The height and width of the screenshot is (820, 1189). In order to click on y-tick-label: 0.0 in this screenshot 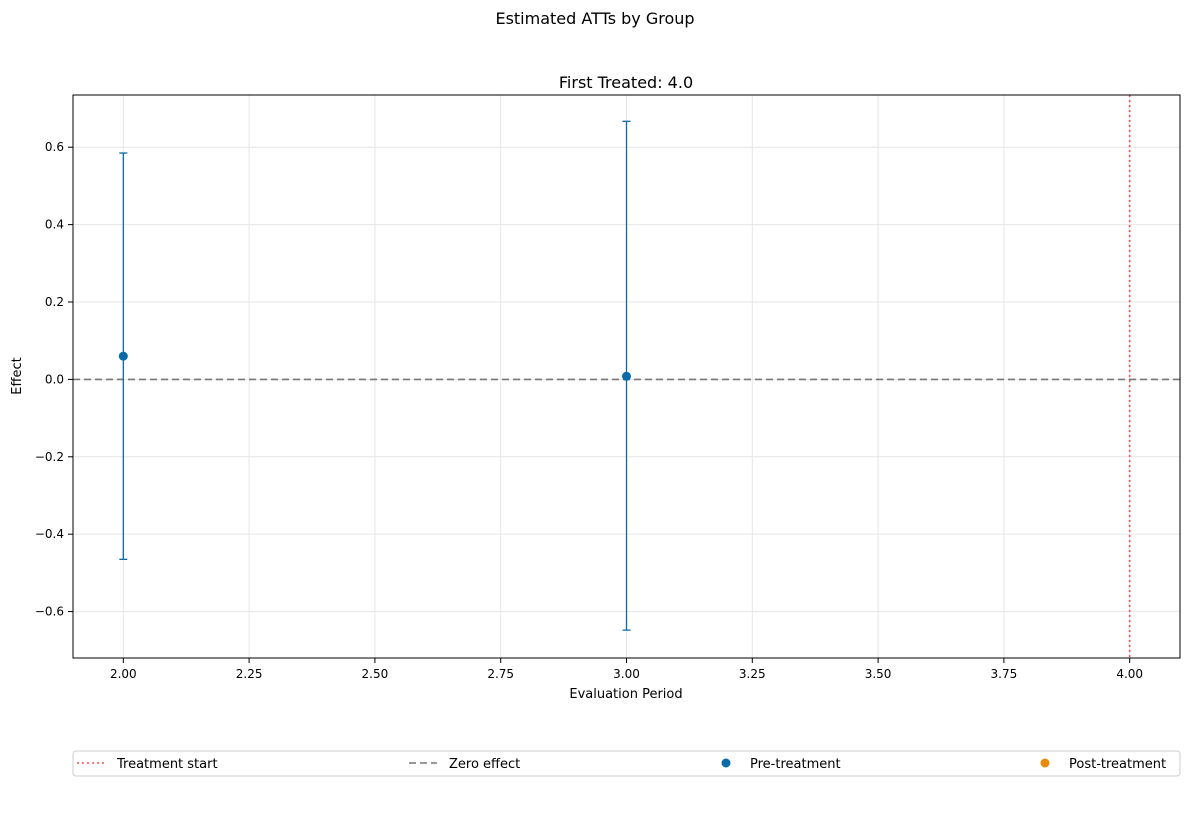, I will do `click(54, 379)`.